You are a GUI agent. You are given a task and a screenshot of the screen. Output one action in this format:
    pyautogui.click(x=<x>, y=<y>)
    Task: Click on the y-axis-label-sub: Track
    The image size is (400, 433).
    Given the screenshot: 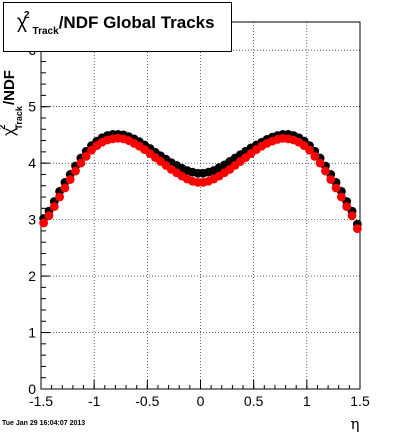 What is the action you would take?
    pyautogui.click(x=19, y=117)
    